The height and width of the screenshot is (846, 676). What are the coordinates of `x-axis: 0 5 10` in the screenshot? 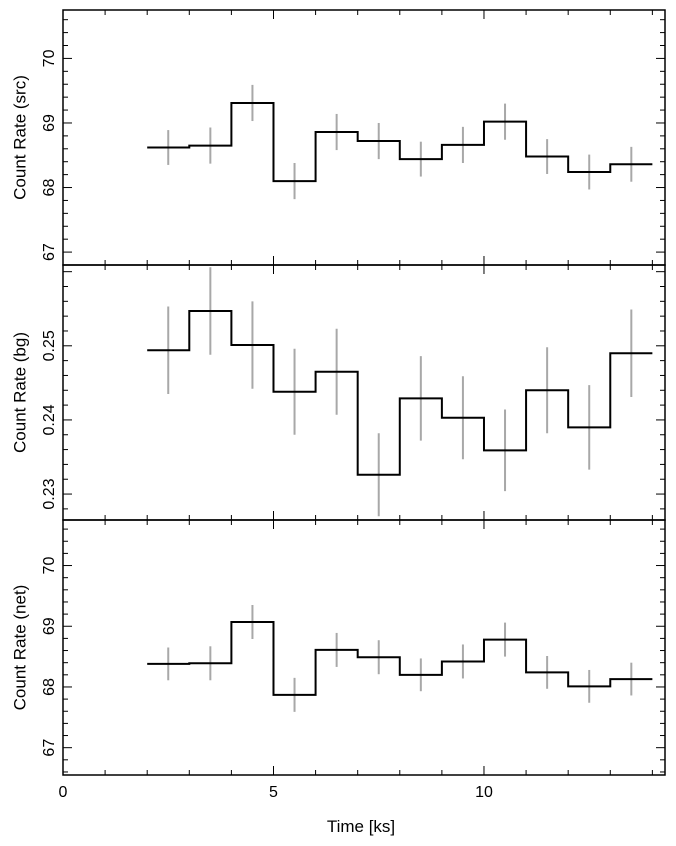 It's located at (276, 792).